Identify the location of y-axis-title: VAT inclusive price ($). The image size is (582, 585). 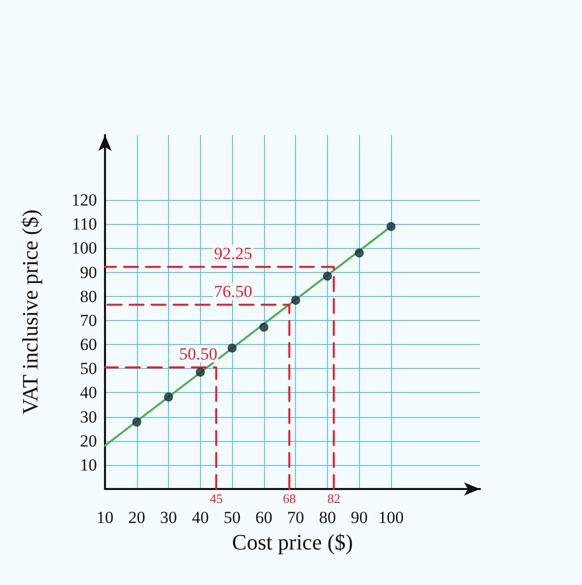
(30, 312).